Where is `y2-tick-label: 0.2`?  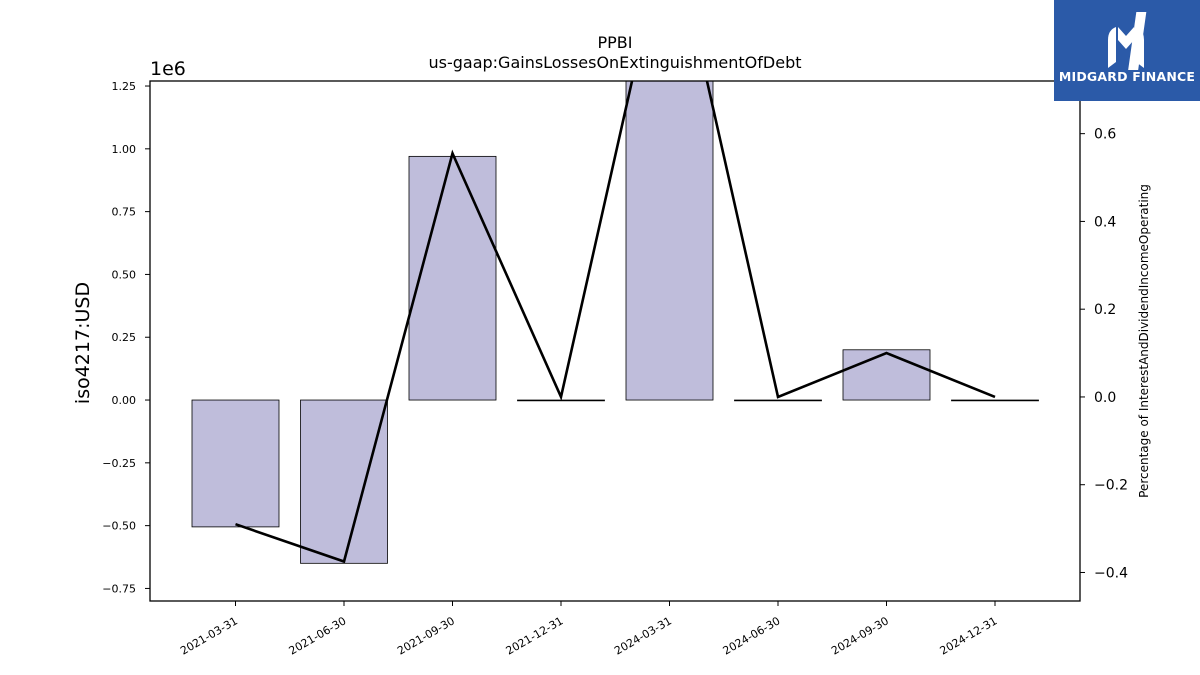 y2-tick-label: 0.2 is located at coordinates (1105, 310).